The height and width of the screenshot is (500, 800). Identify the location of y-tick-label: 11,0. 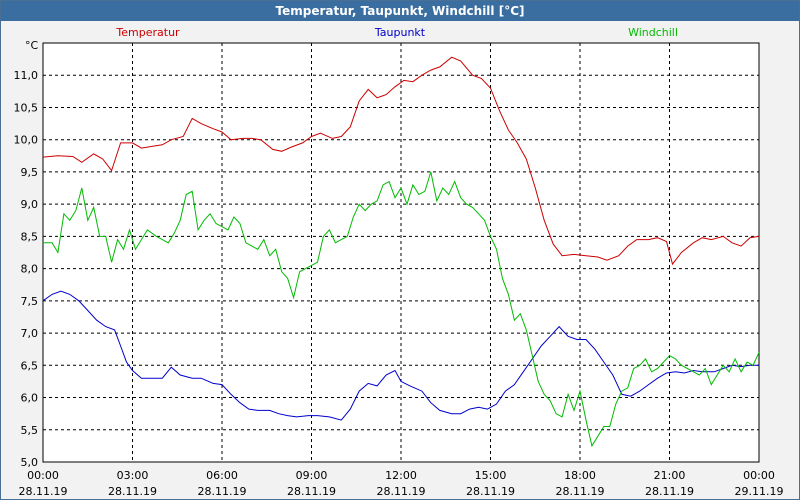
(26, 75).